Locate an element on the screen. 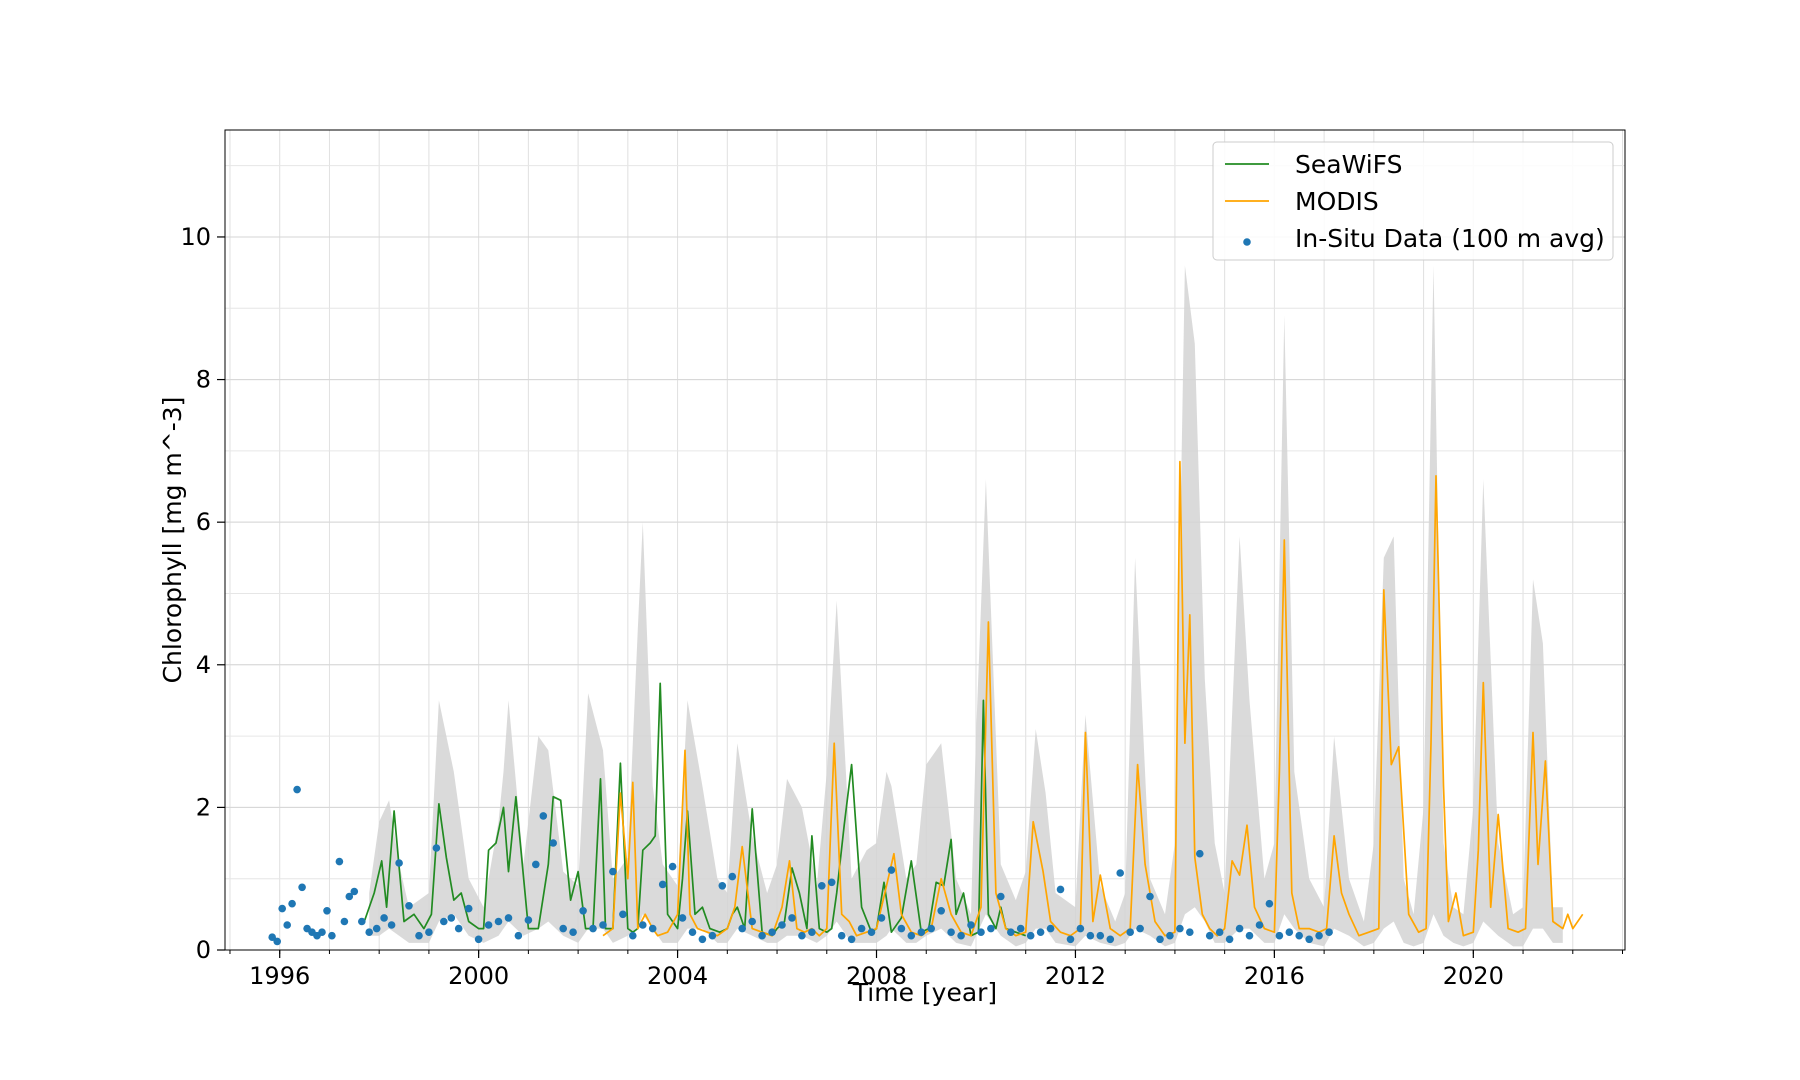 The width and height of the screenshot is (1800, 1080). legend-label: In-Situ Data (100 m avg) is located at coordinates (1450, 238).